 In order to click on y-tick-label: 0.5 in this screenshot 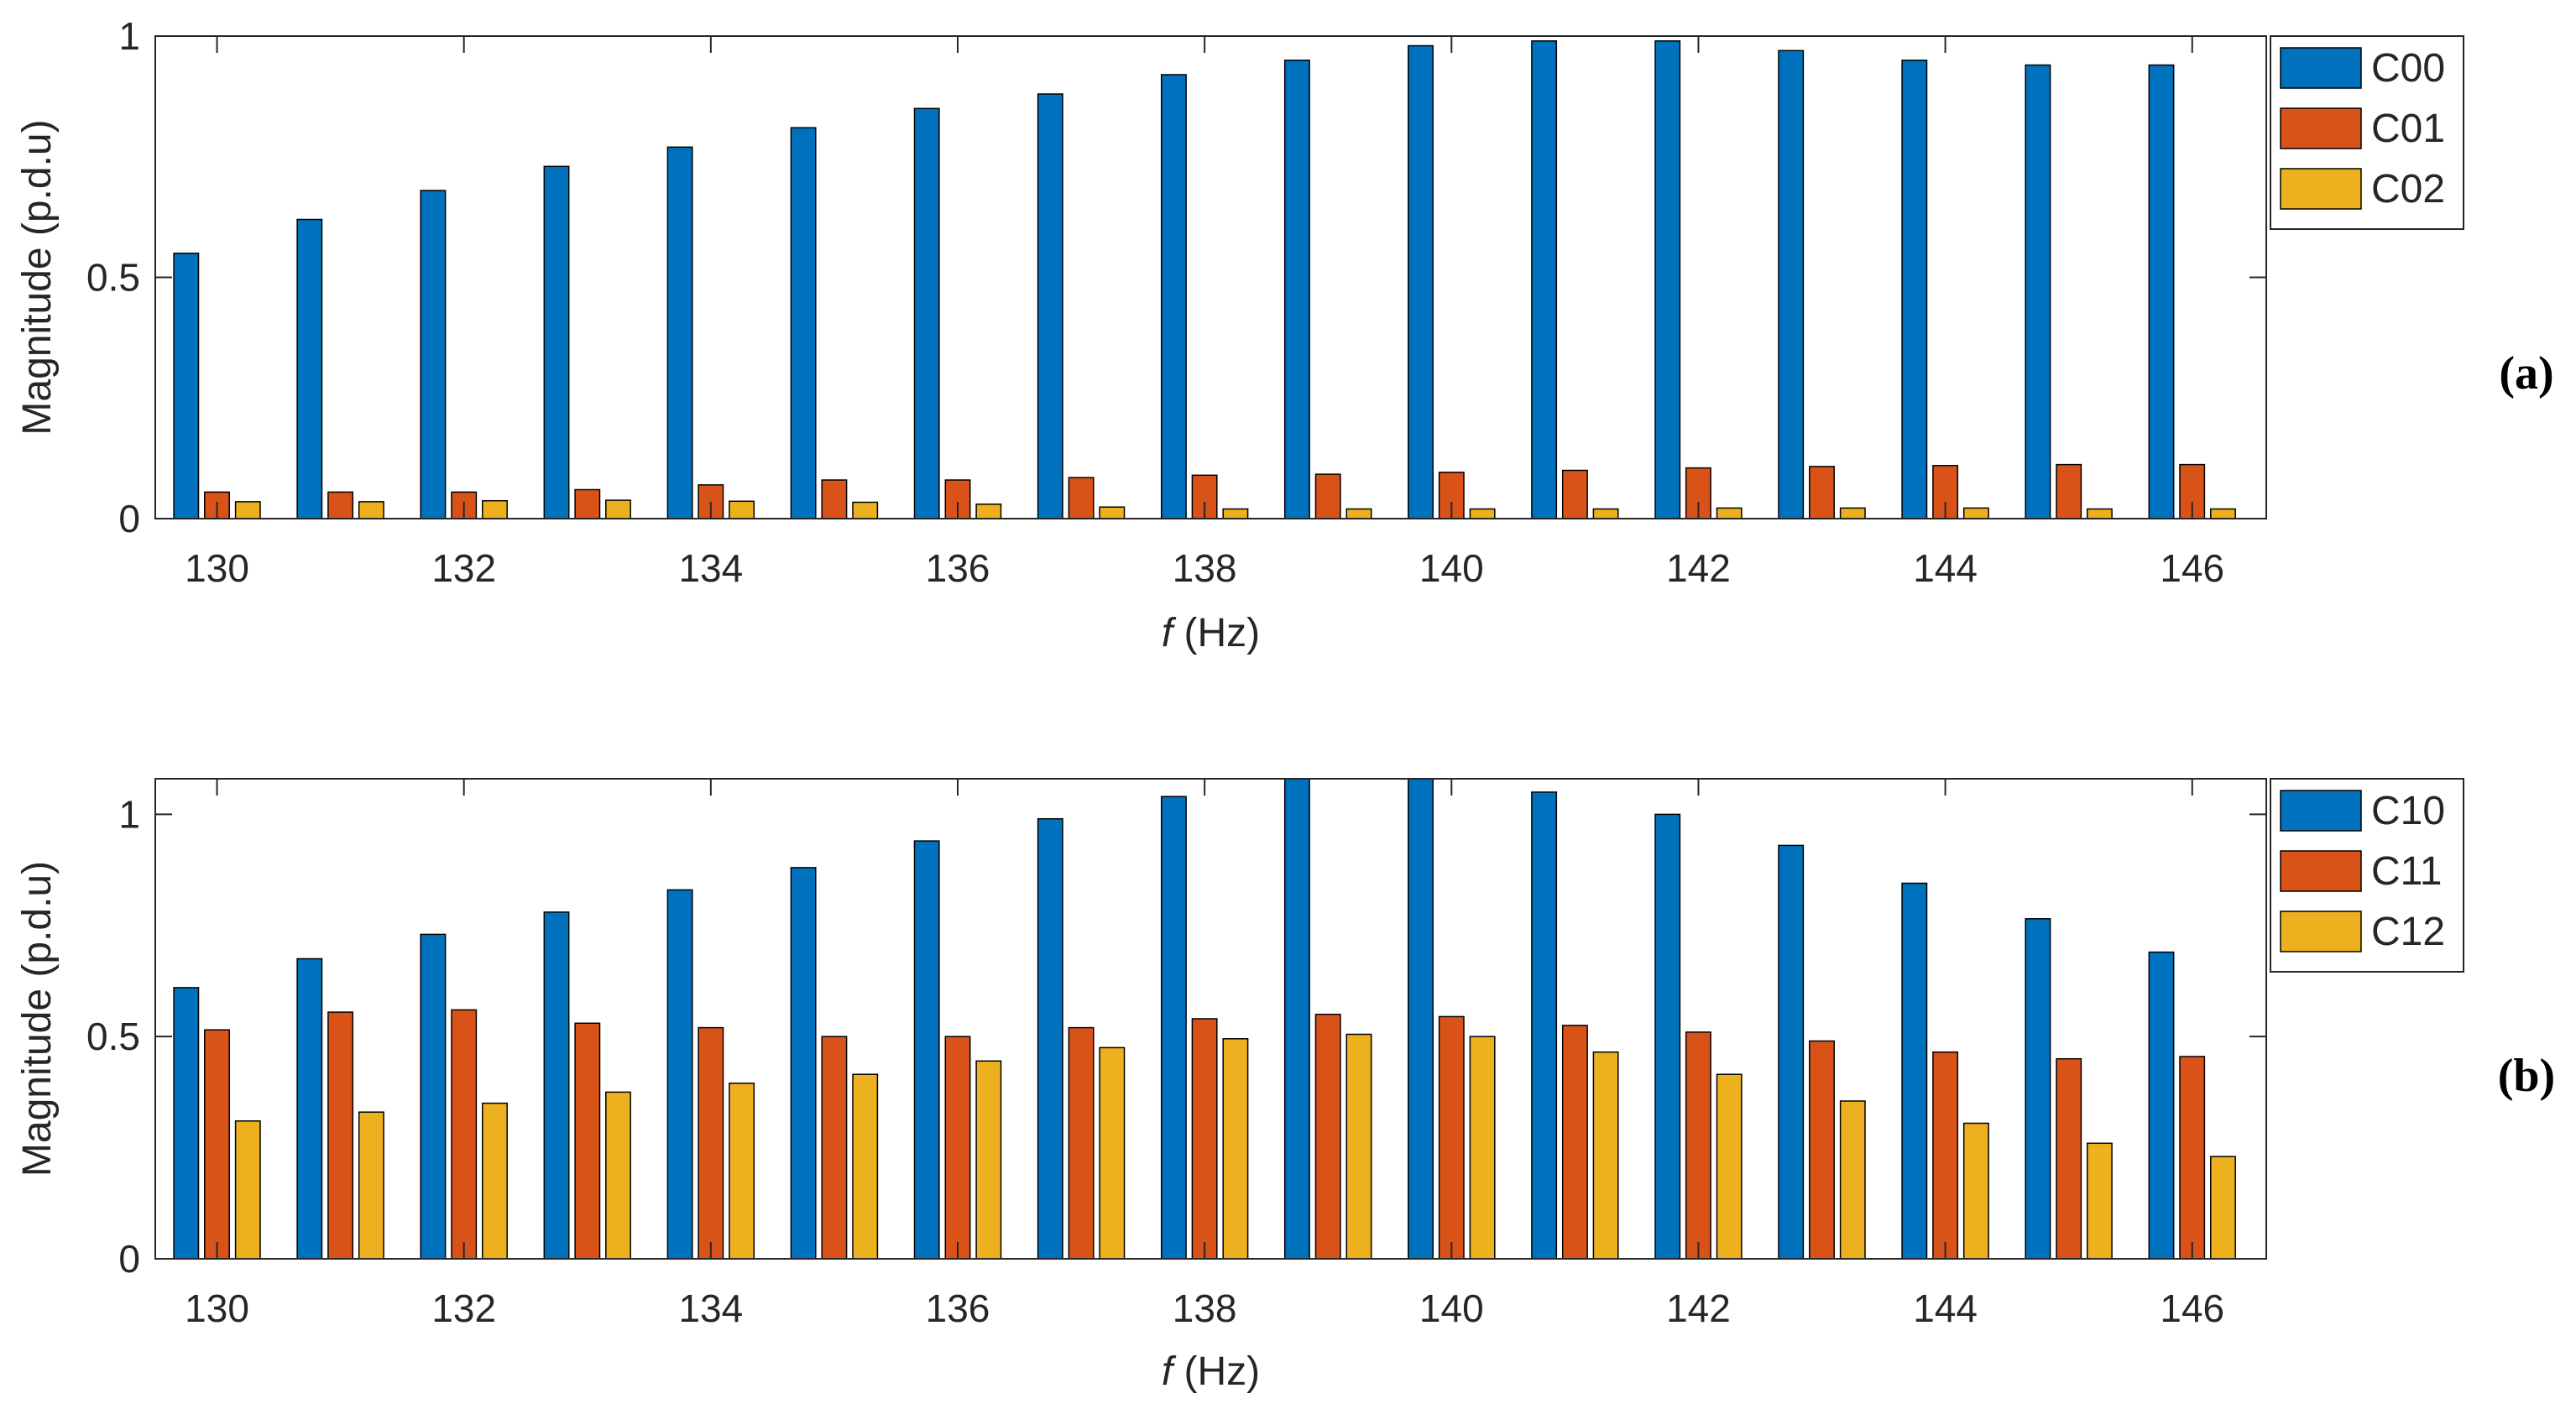, I will do `click(113, 1036)`.